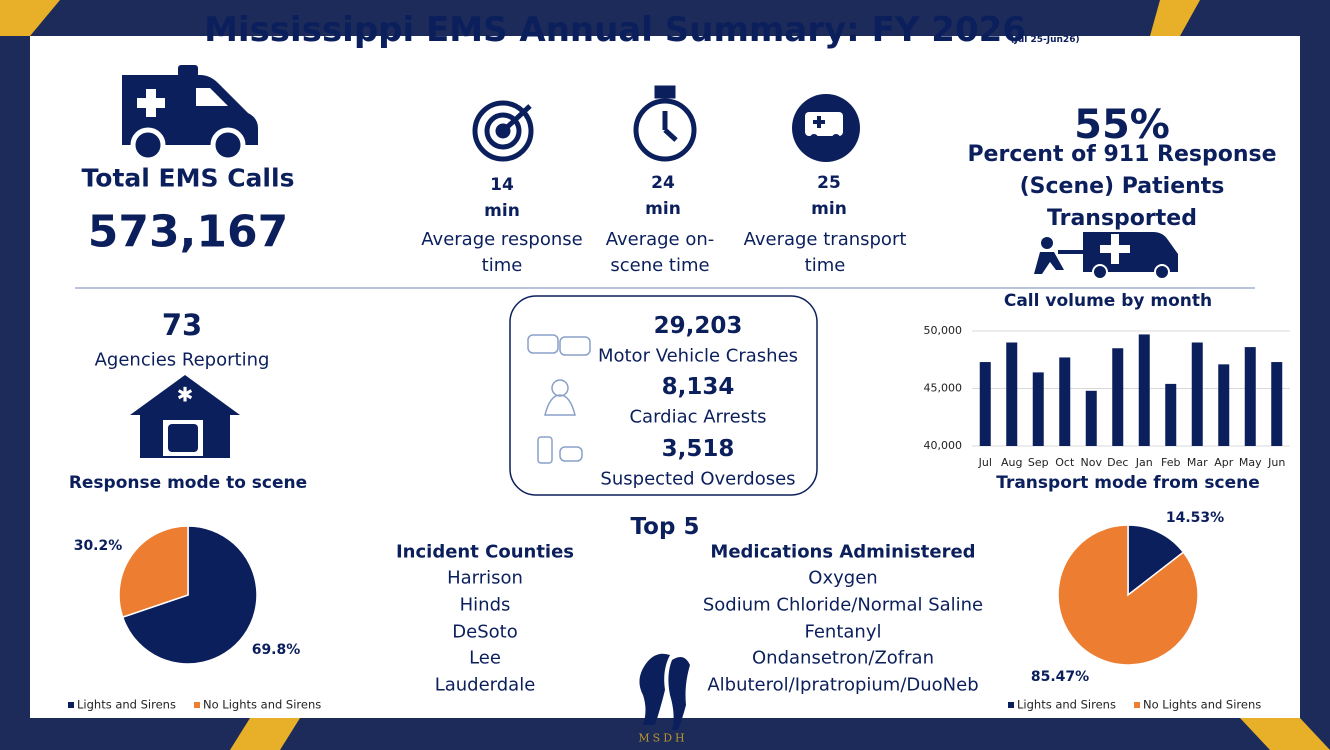 The height and width of the screenshot is (750, 1330). Describe the element at coordinates (698, 356) in the screenshot. I see `incident-label: Motor Vehicle Crashes` at that location.